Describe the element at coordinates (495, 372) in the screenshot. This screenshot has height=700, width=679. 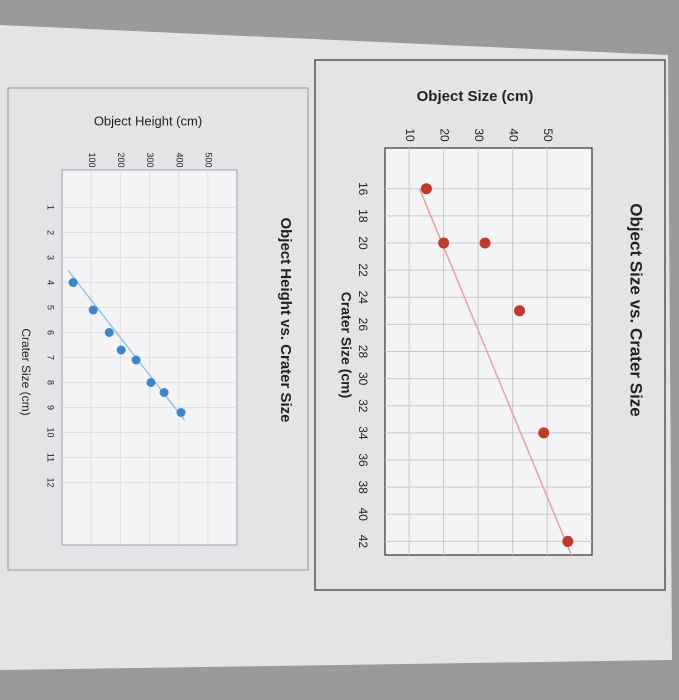
I see `trend-line` at that location.